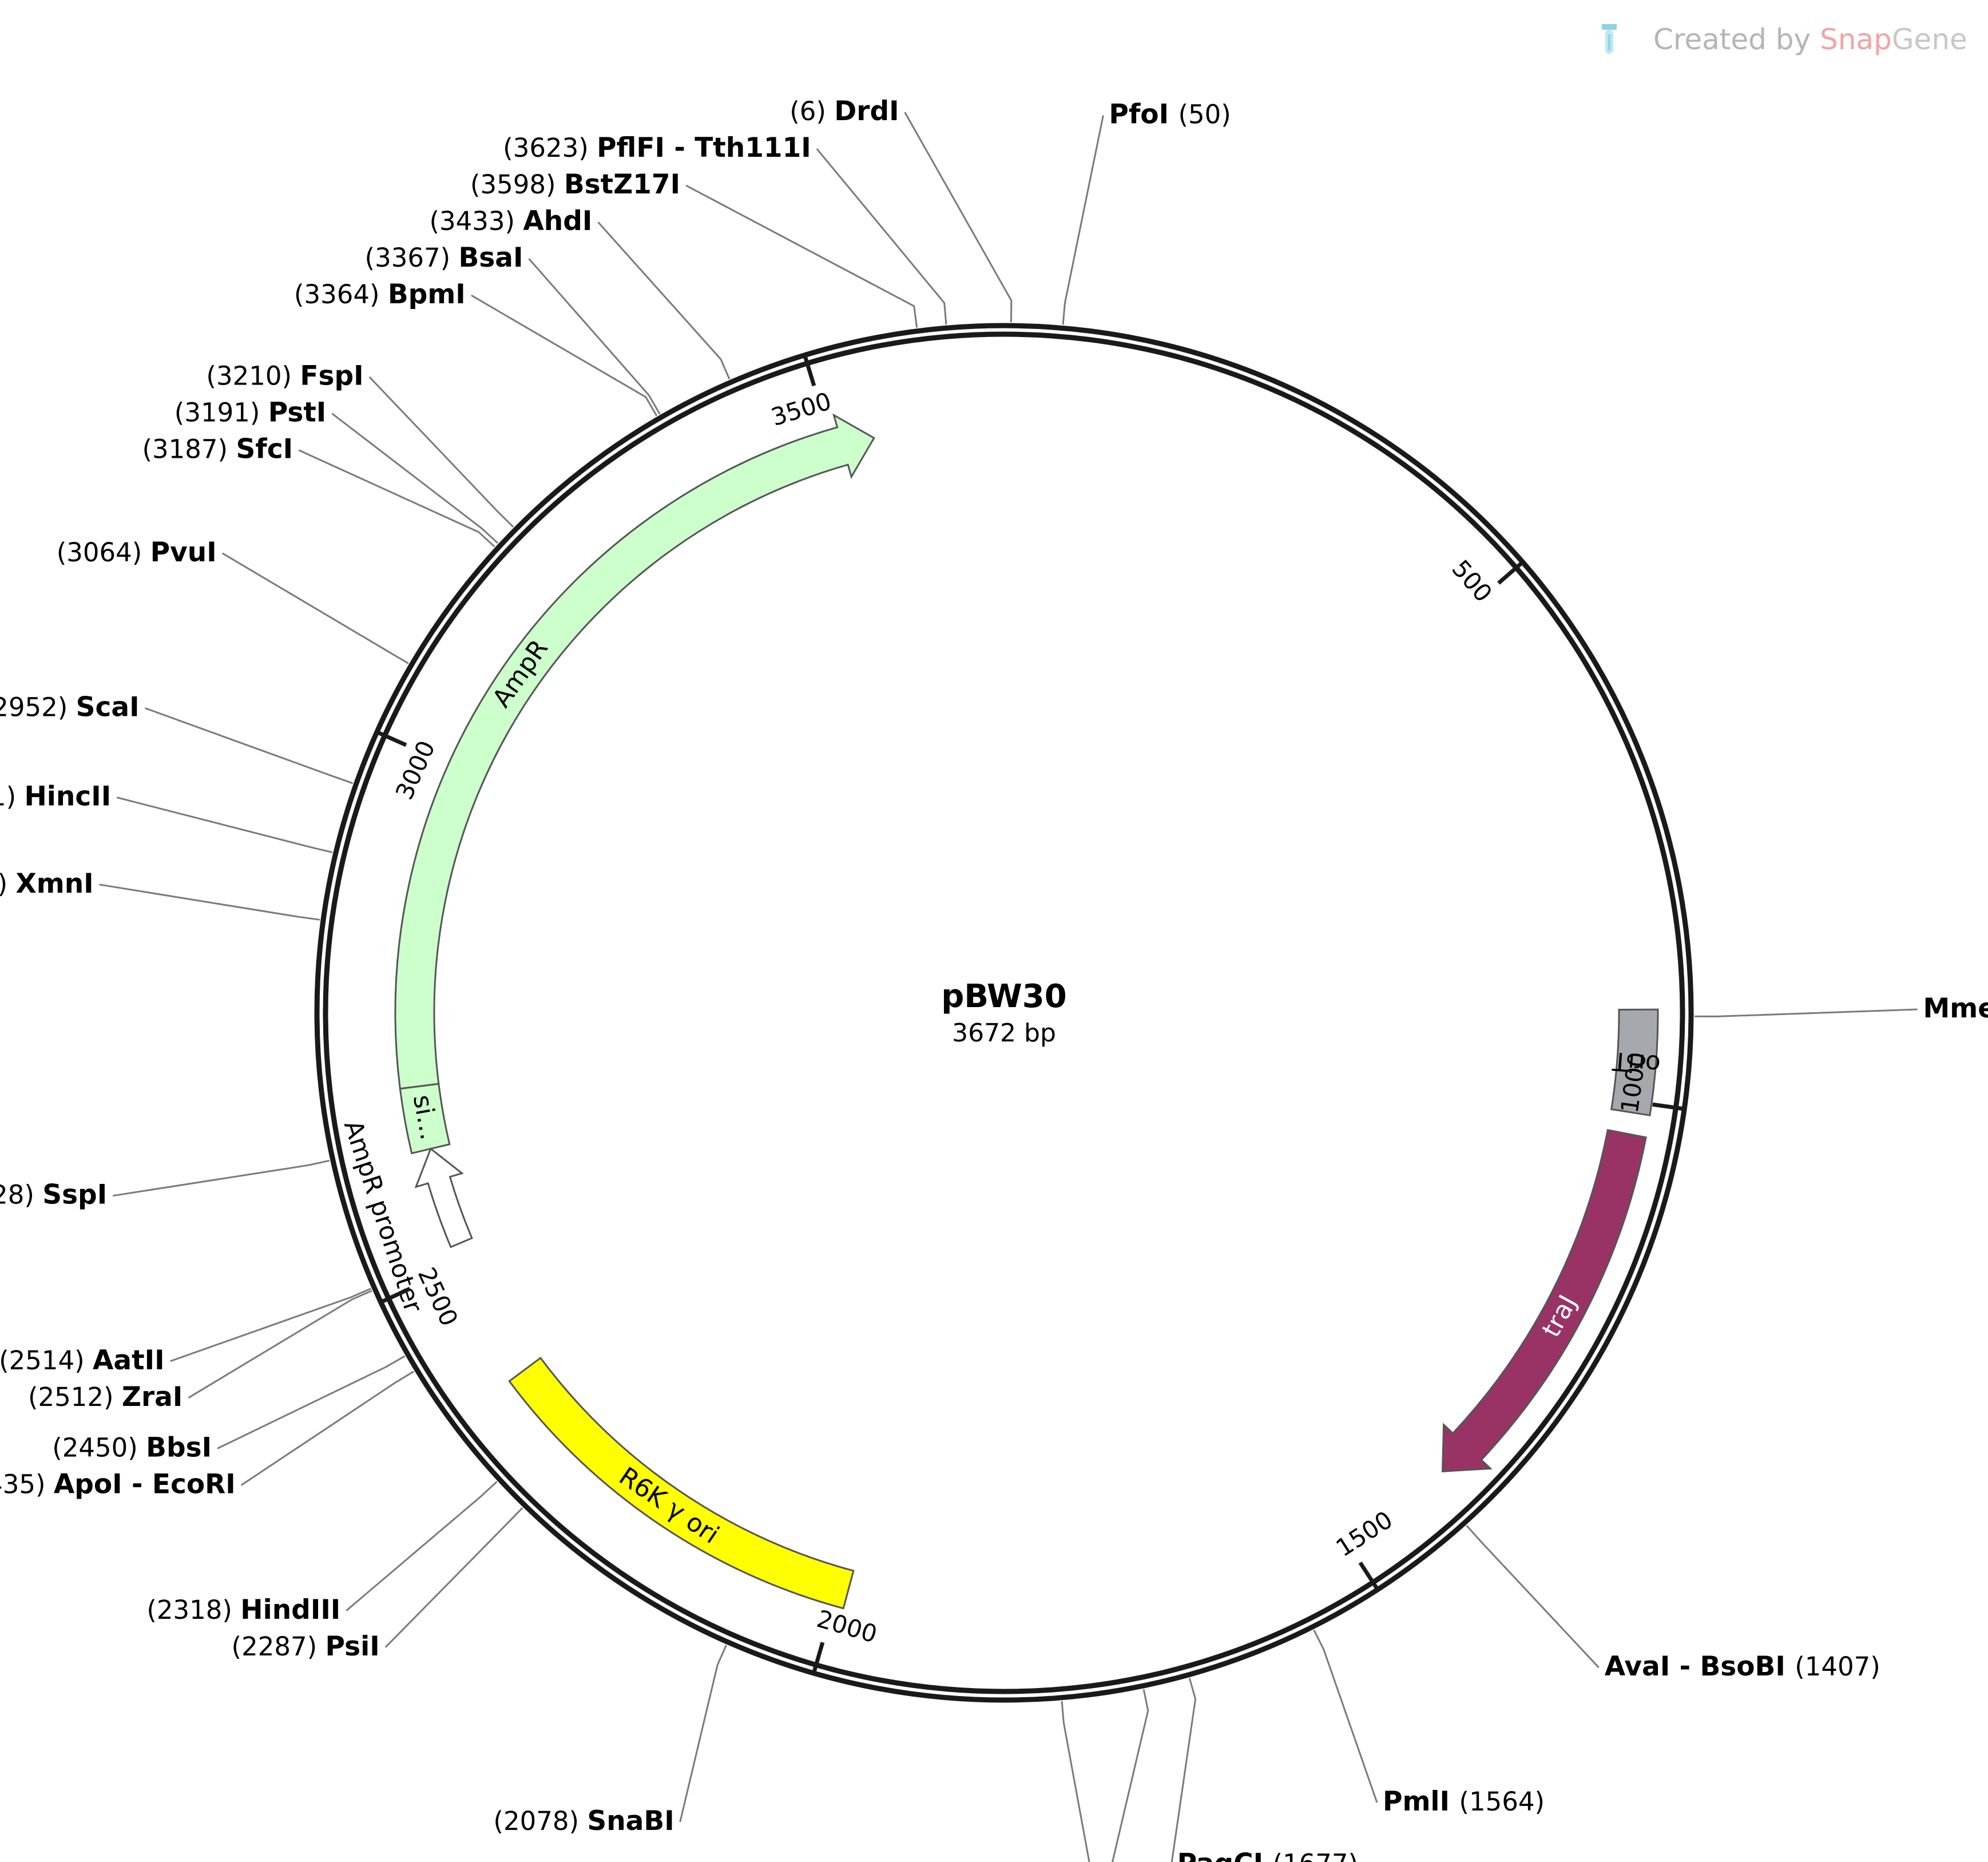 The width and height of the screenshot is (1988, 1862). I want to click on site-label-paqci: PaqCI (1677), so click(1268, 1855).